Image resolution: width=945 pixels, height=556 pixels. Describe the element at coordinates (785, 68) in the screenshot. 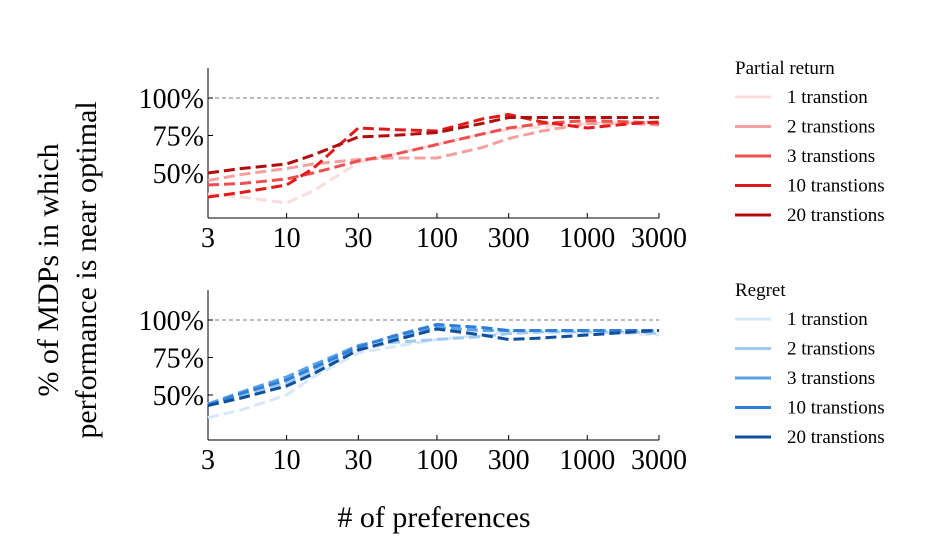

I see `legend-title: Partial return` at that location.